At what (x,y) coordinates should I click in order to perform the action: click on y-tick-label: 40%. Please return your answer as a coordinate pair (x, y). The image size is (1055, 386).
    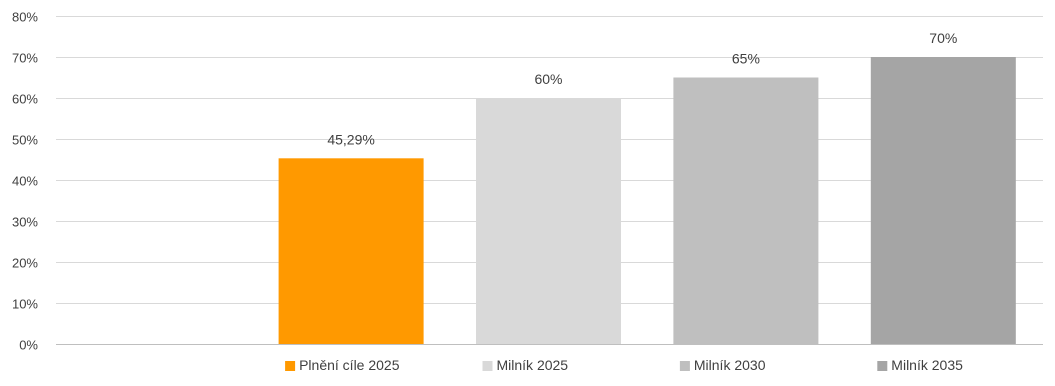
    Looking at the image, I should click on (25, 181).